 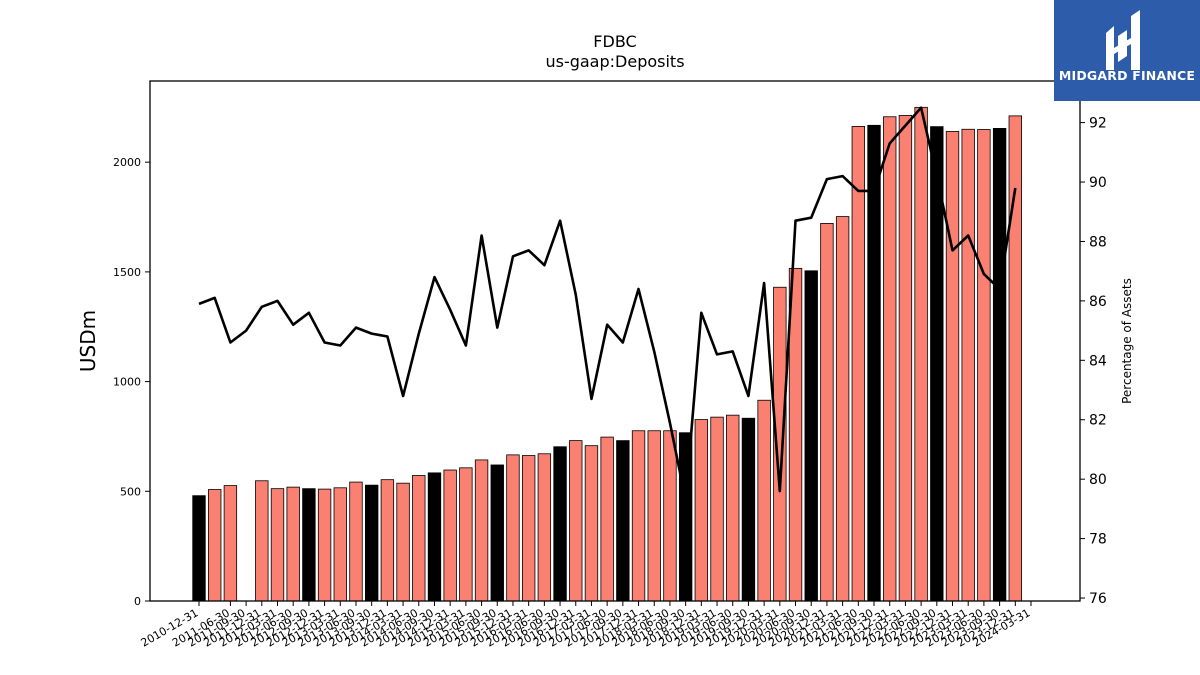 I want to click on y-tick-label: 500, so click(x=130, y=491).